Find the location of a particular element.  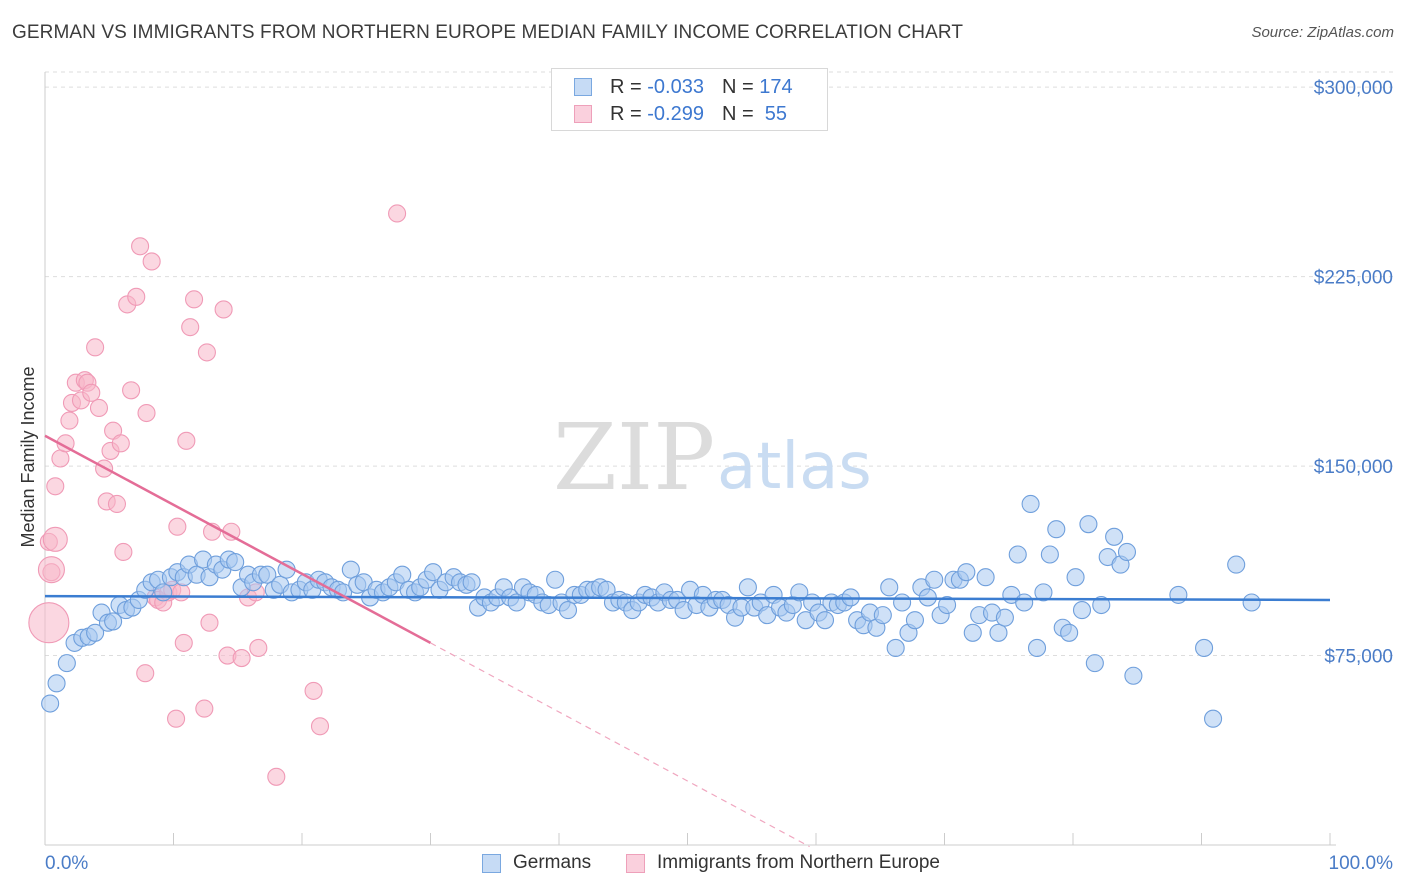

series-legend: Germans Immigrants from Northern Europe is located at coordinates (703, 865).